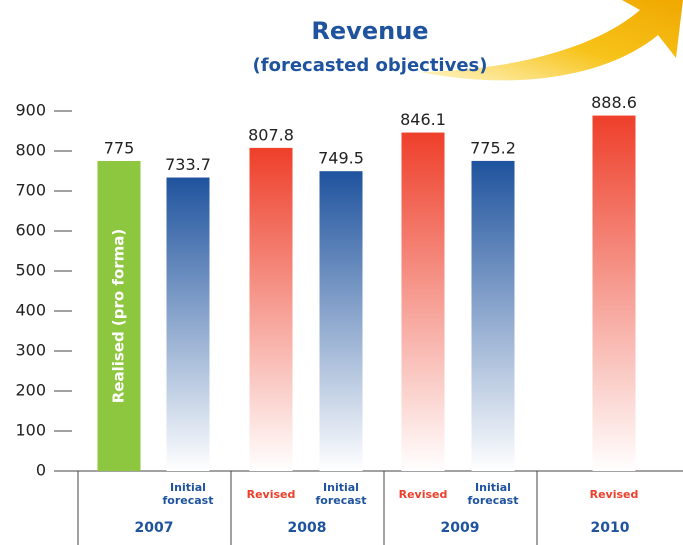 Image resolution: width=683 pixels, height=545 pixels. What do you see at coordinates (307, 528) in the screenshot?
I see `group-label: 2008` at bounding box center [307, 528].